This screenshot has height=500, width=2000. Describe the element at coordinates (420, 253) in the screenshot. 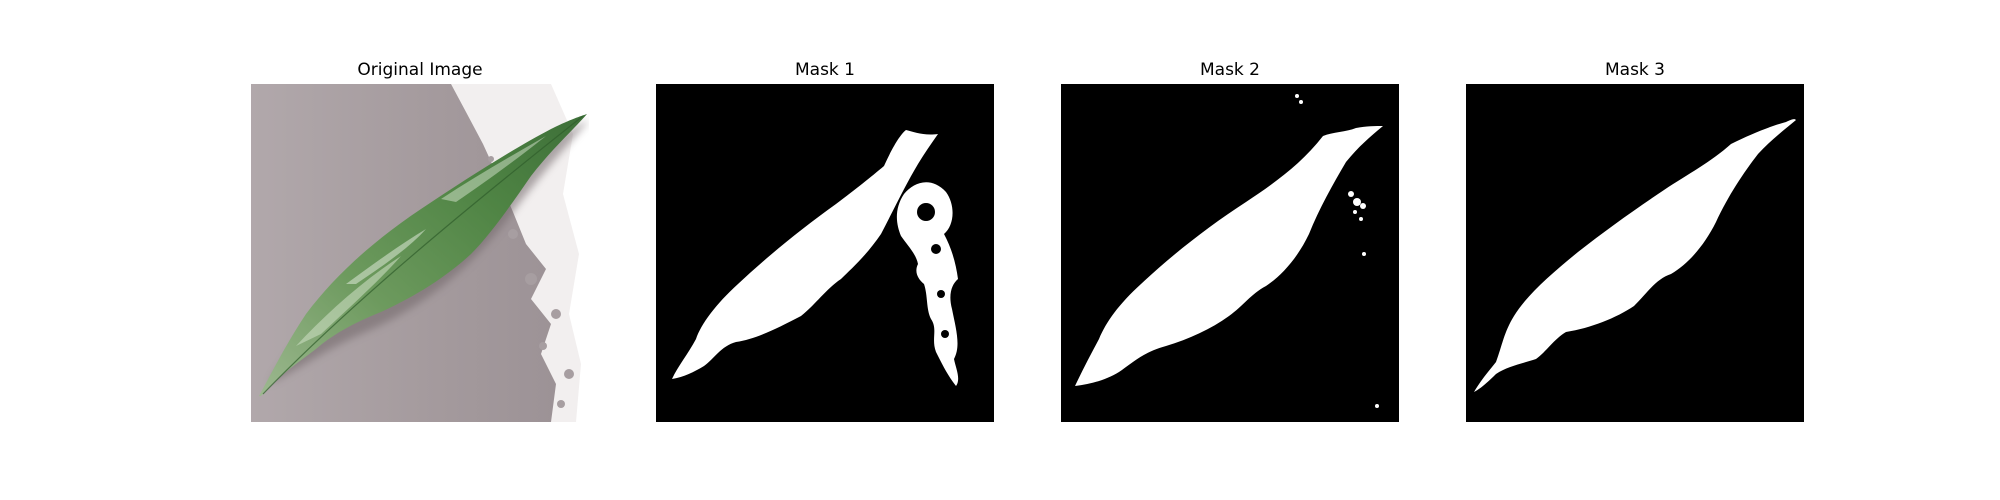

I see `original-image` at that location.